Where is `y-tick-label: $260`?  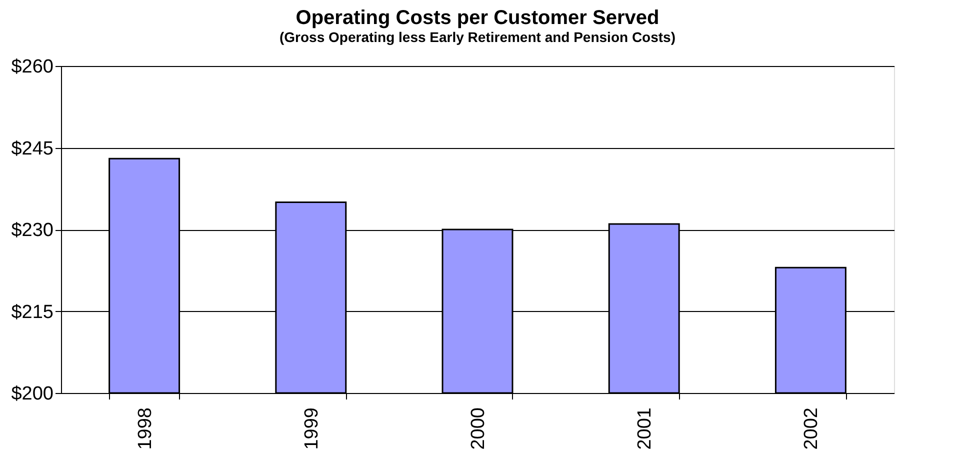 y-tick-label: $260 is located at coordinates (32, 67).